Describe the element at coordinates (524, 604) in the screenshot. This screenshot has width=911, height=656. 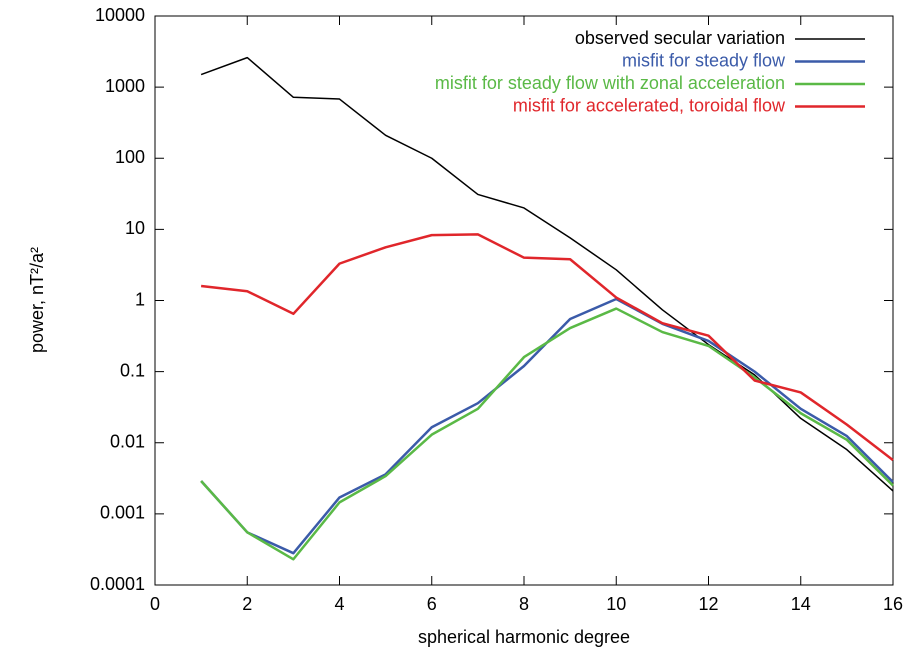
I see `x-tick-label: 8` at that location.